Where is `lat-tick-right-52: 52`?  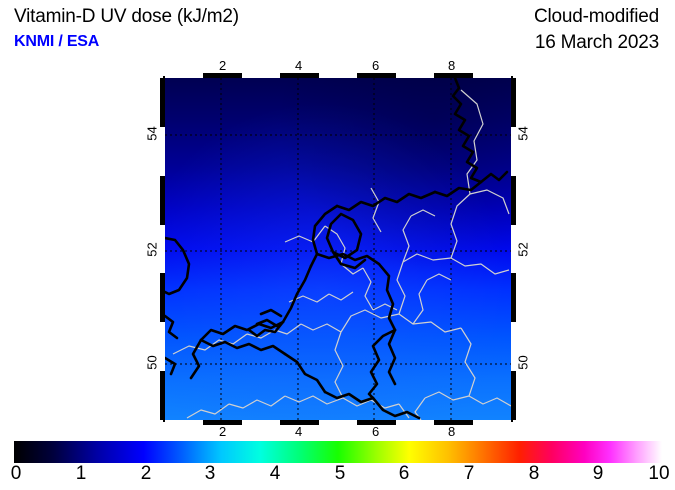 lat-tick-right-52: 52 is located at coordinates (523, 249).